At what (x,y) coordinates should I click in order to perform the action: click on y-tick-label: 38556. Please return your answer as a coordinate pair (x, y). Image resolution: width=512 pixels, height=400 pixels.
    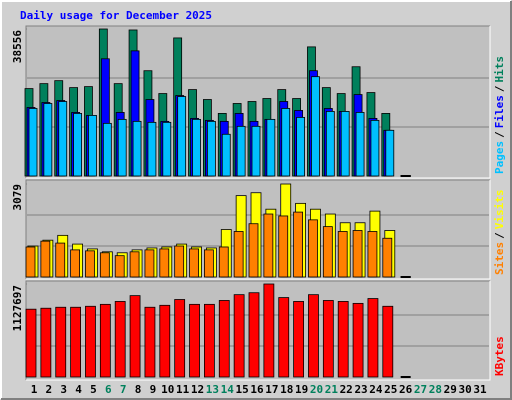
    Looking at the image, I should click on (17, 46).